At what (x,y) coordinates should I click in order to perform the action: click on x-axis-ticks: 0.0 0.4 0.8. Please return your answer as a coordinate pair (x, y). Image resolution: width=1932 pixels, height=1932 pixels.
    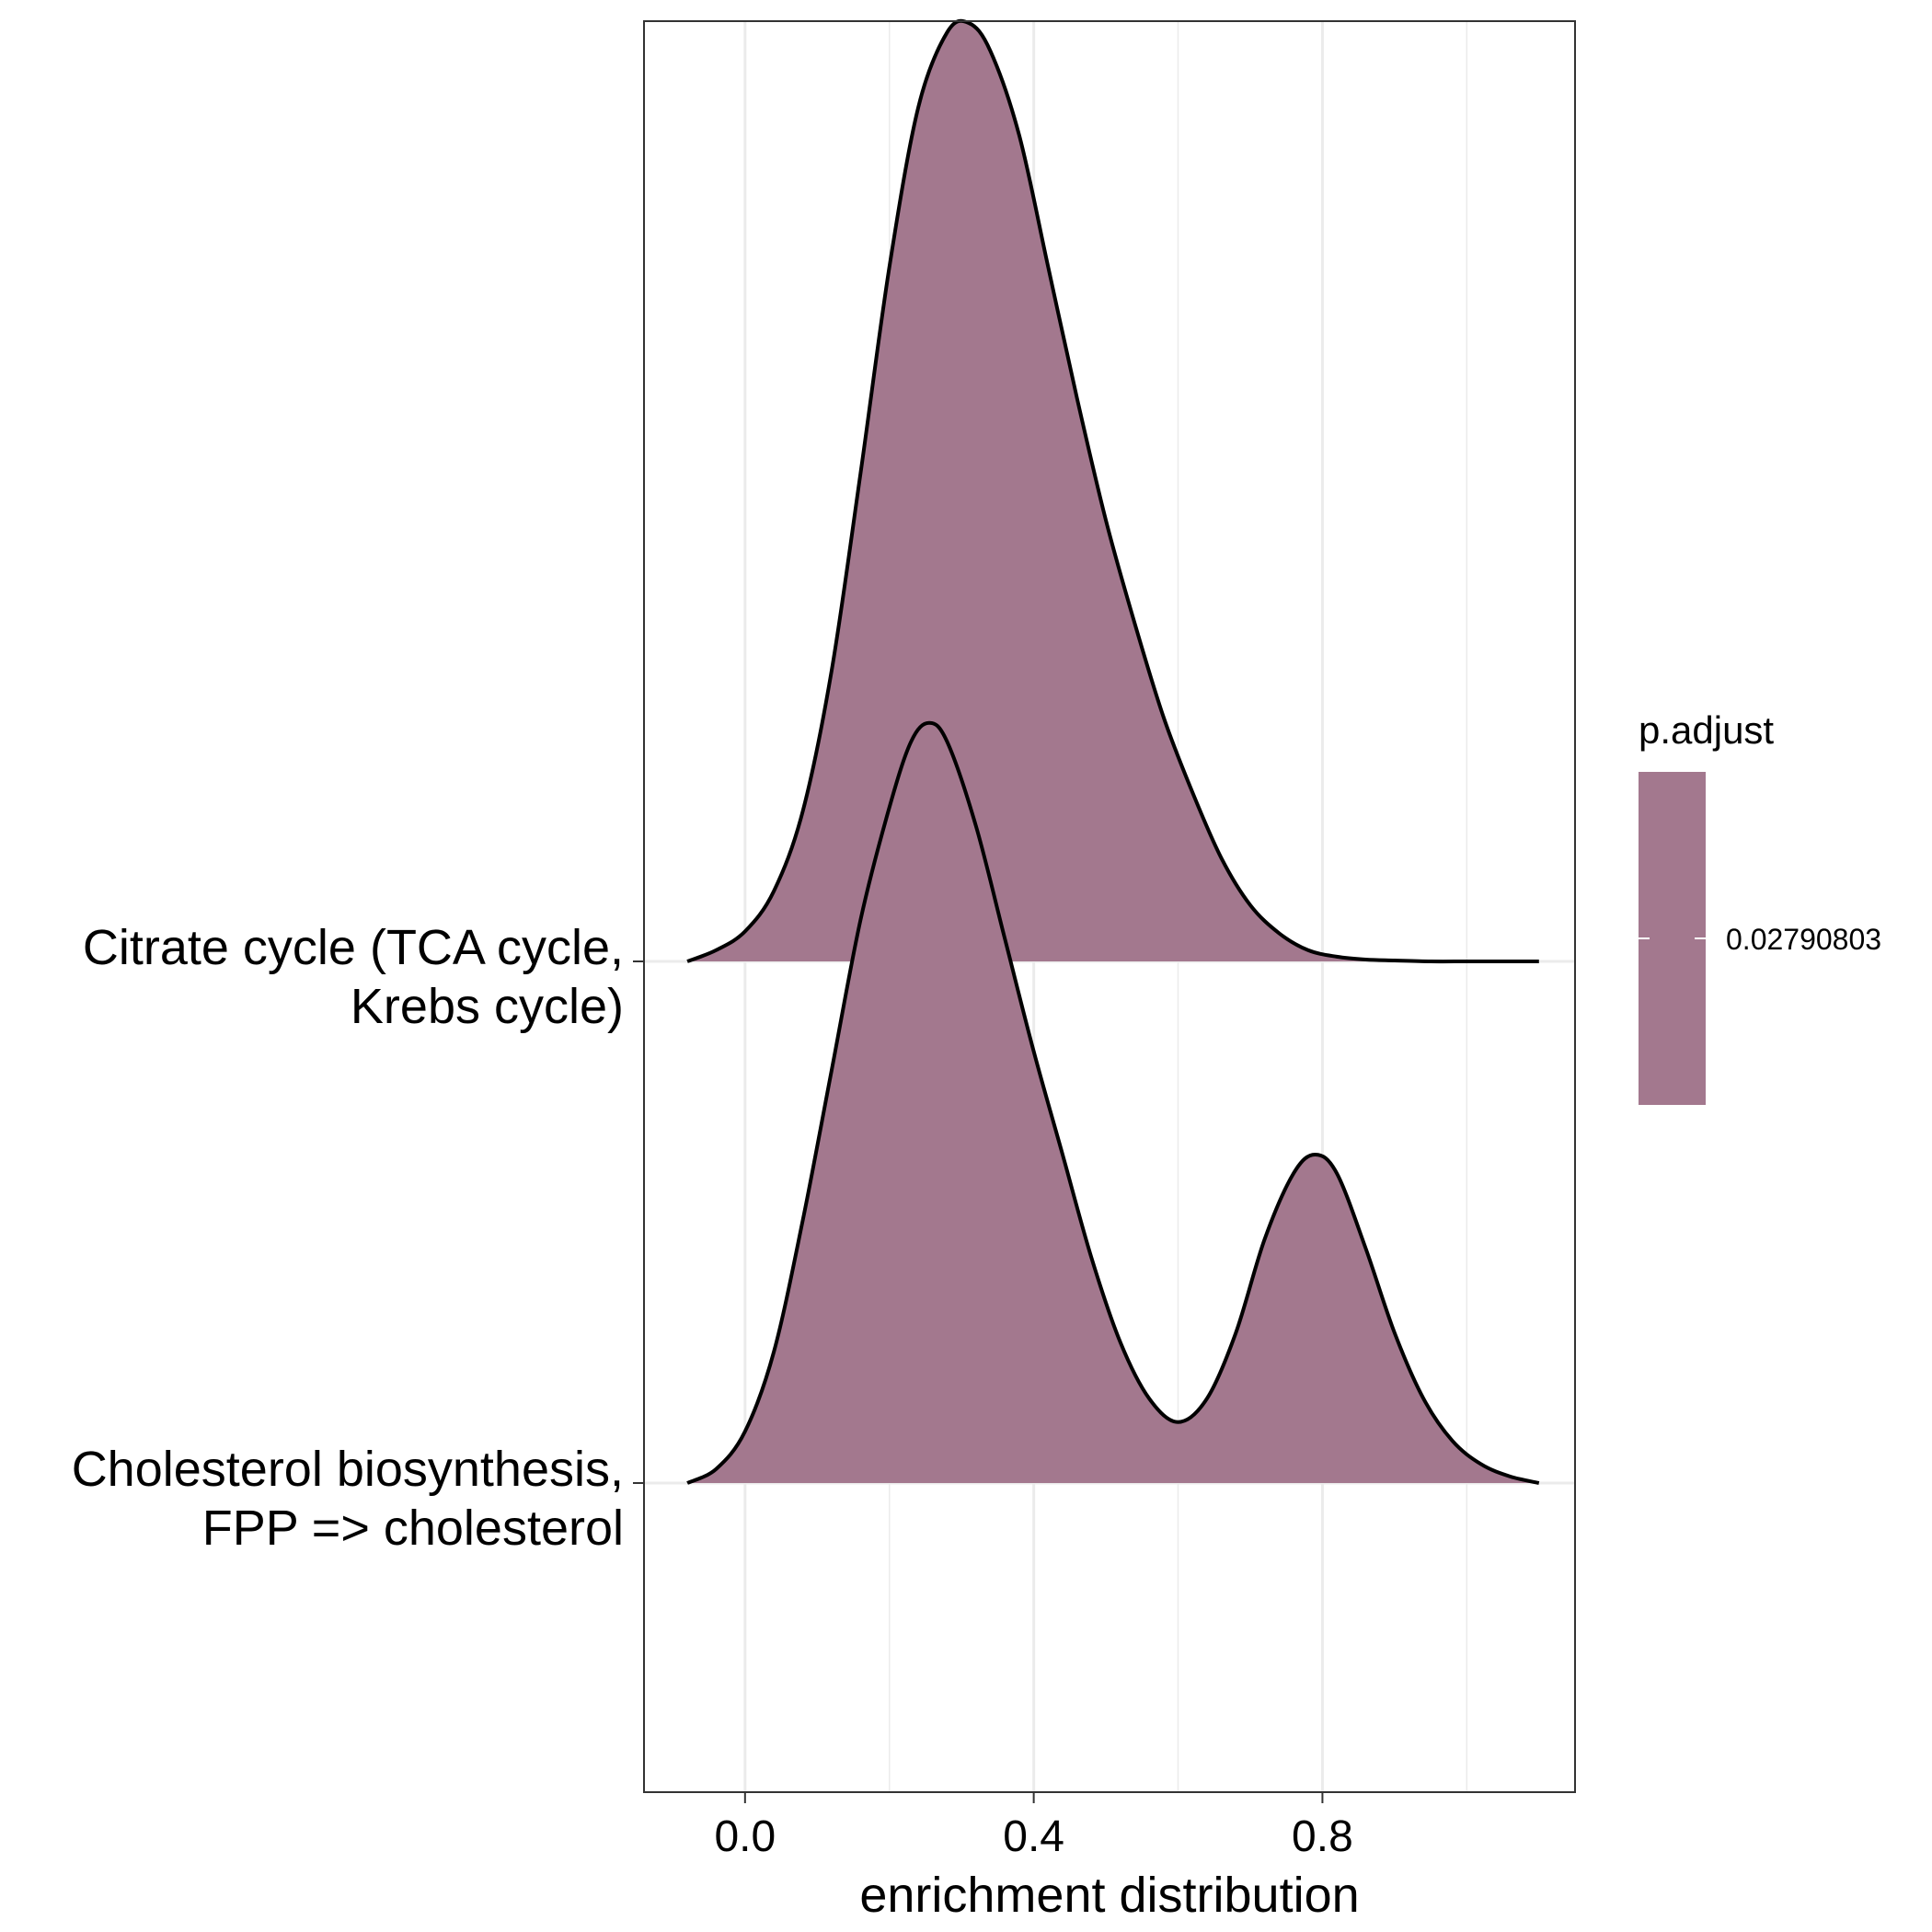
    Looking at the image, I should click on (1033, 1826).